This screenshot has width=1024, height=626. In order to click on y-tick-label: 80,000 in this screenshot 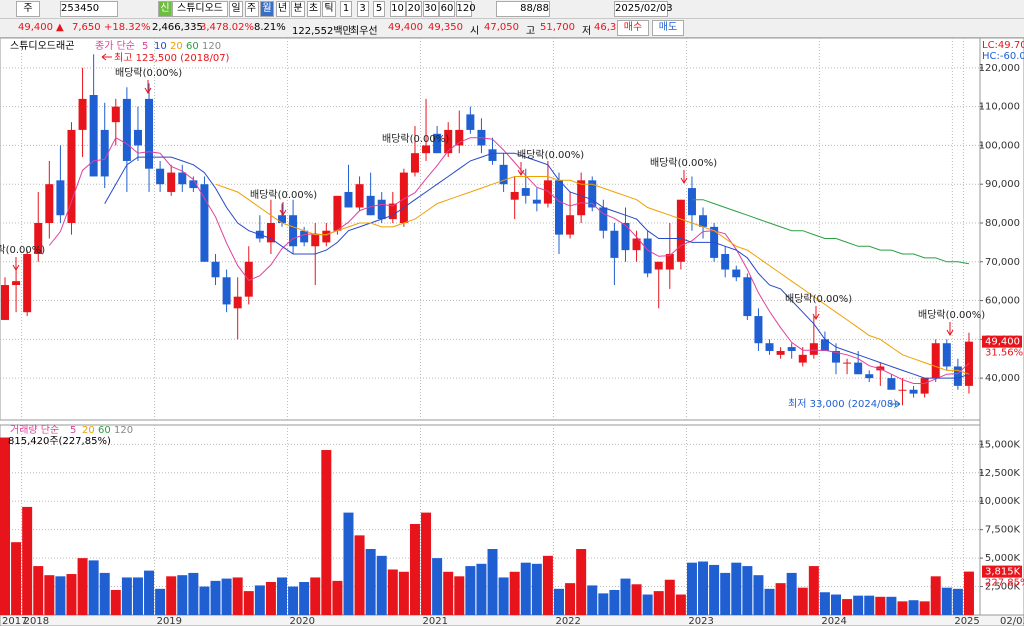, I will do `click(1002, 223)`.